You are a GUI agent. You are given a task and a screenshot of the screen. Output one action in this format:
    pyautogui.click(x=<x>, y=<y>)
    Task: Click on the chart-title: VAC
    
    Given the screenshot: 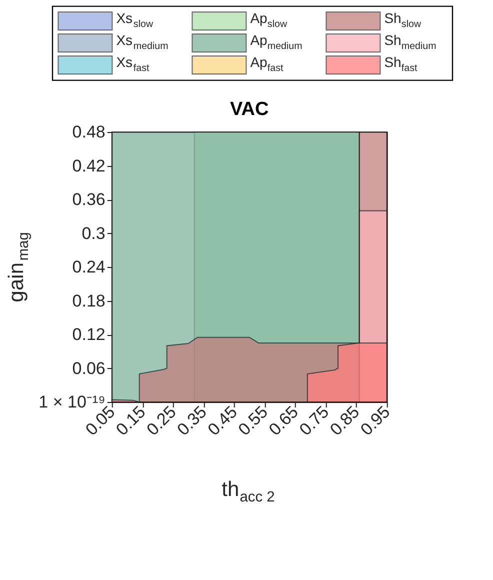 What is the action you would take?
    pyautogui.click(x=249, y=109)
    